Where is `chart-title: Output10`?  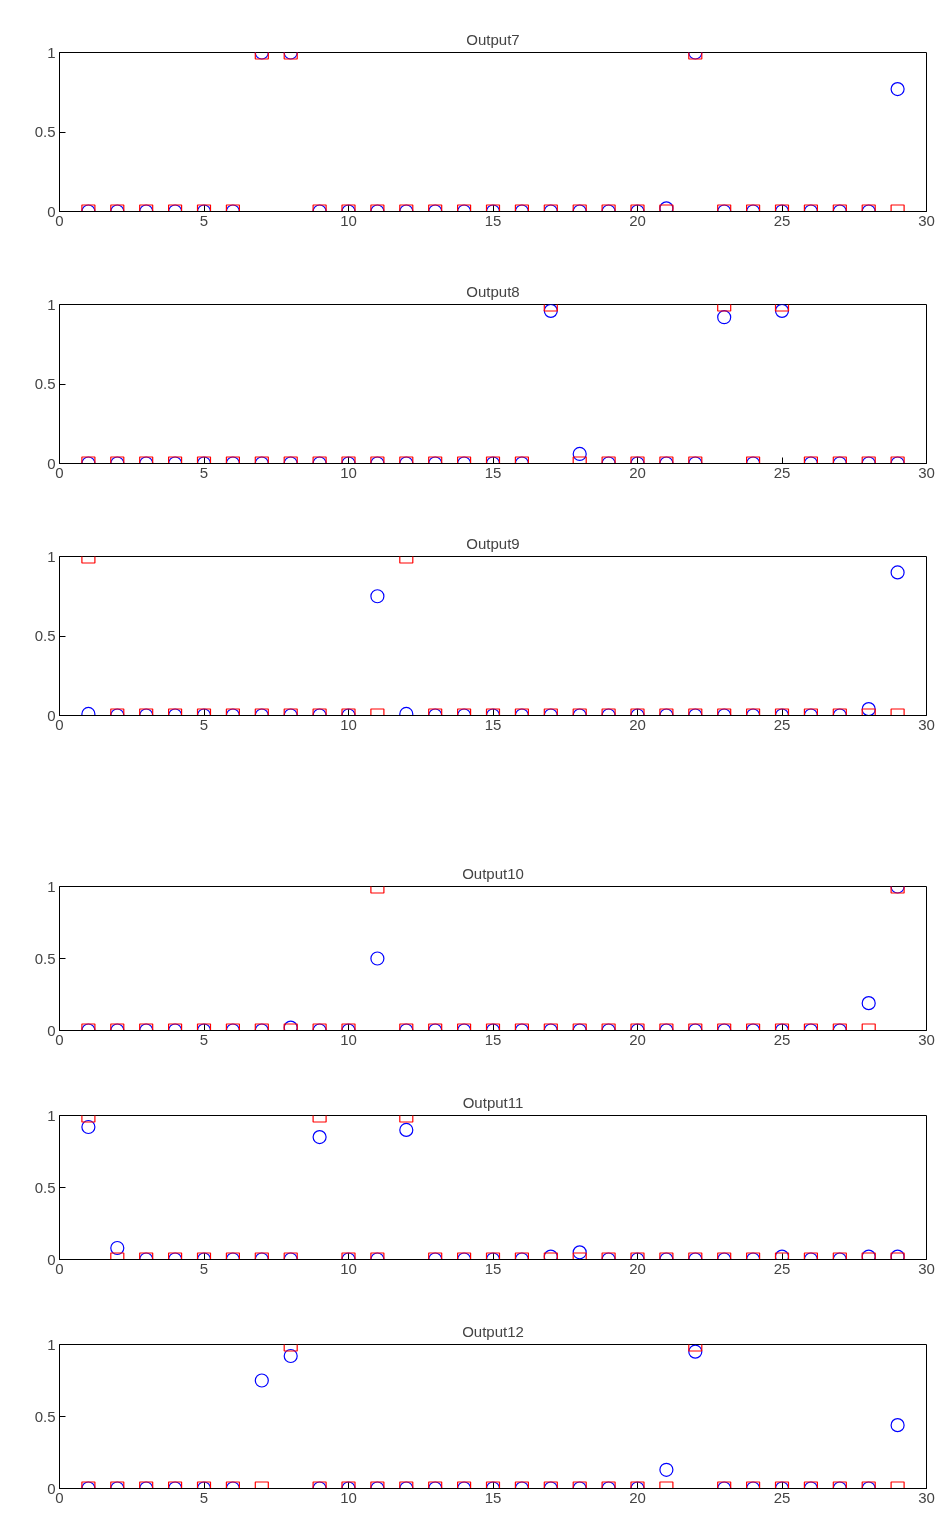 chart-title: Output10 is located at coordinates (493, 873).